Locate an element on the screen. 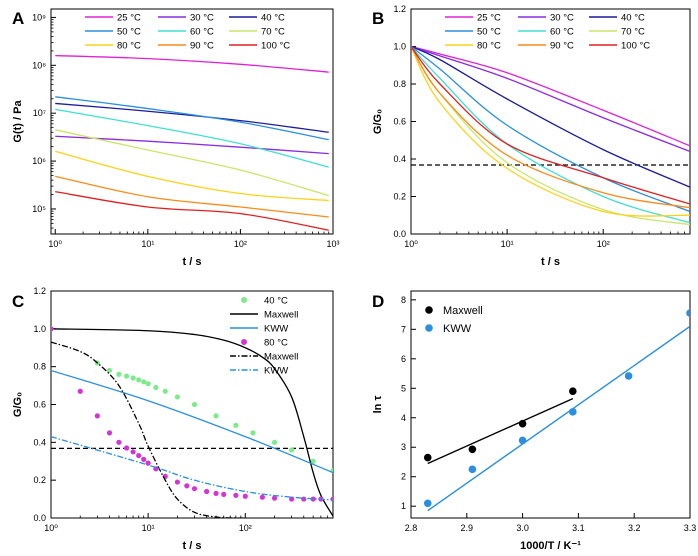  y-tick-label: 1.2 is located at coordinates (399, 9).